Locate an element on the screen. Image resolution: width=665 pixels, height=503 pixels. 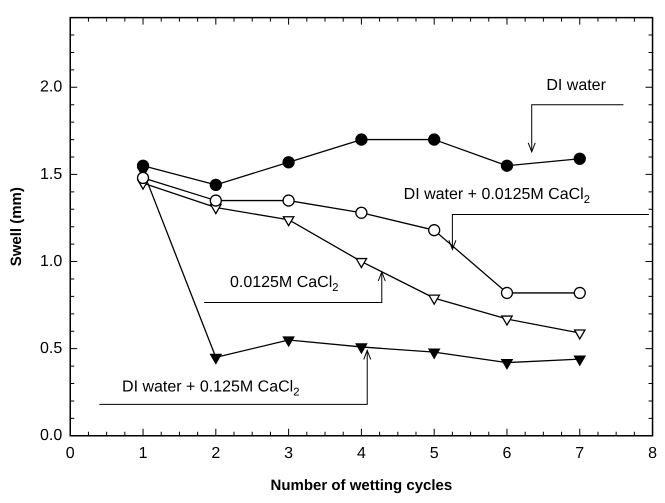
x-axis-title: Number of wetting cycles is located at coordinates (361, 485).